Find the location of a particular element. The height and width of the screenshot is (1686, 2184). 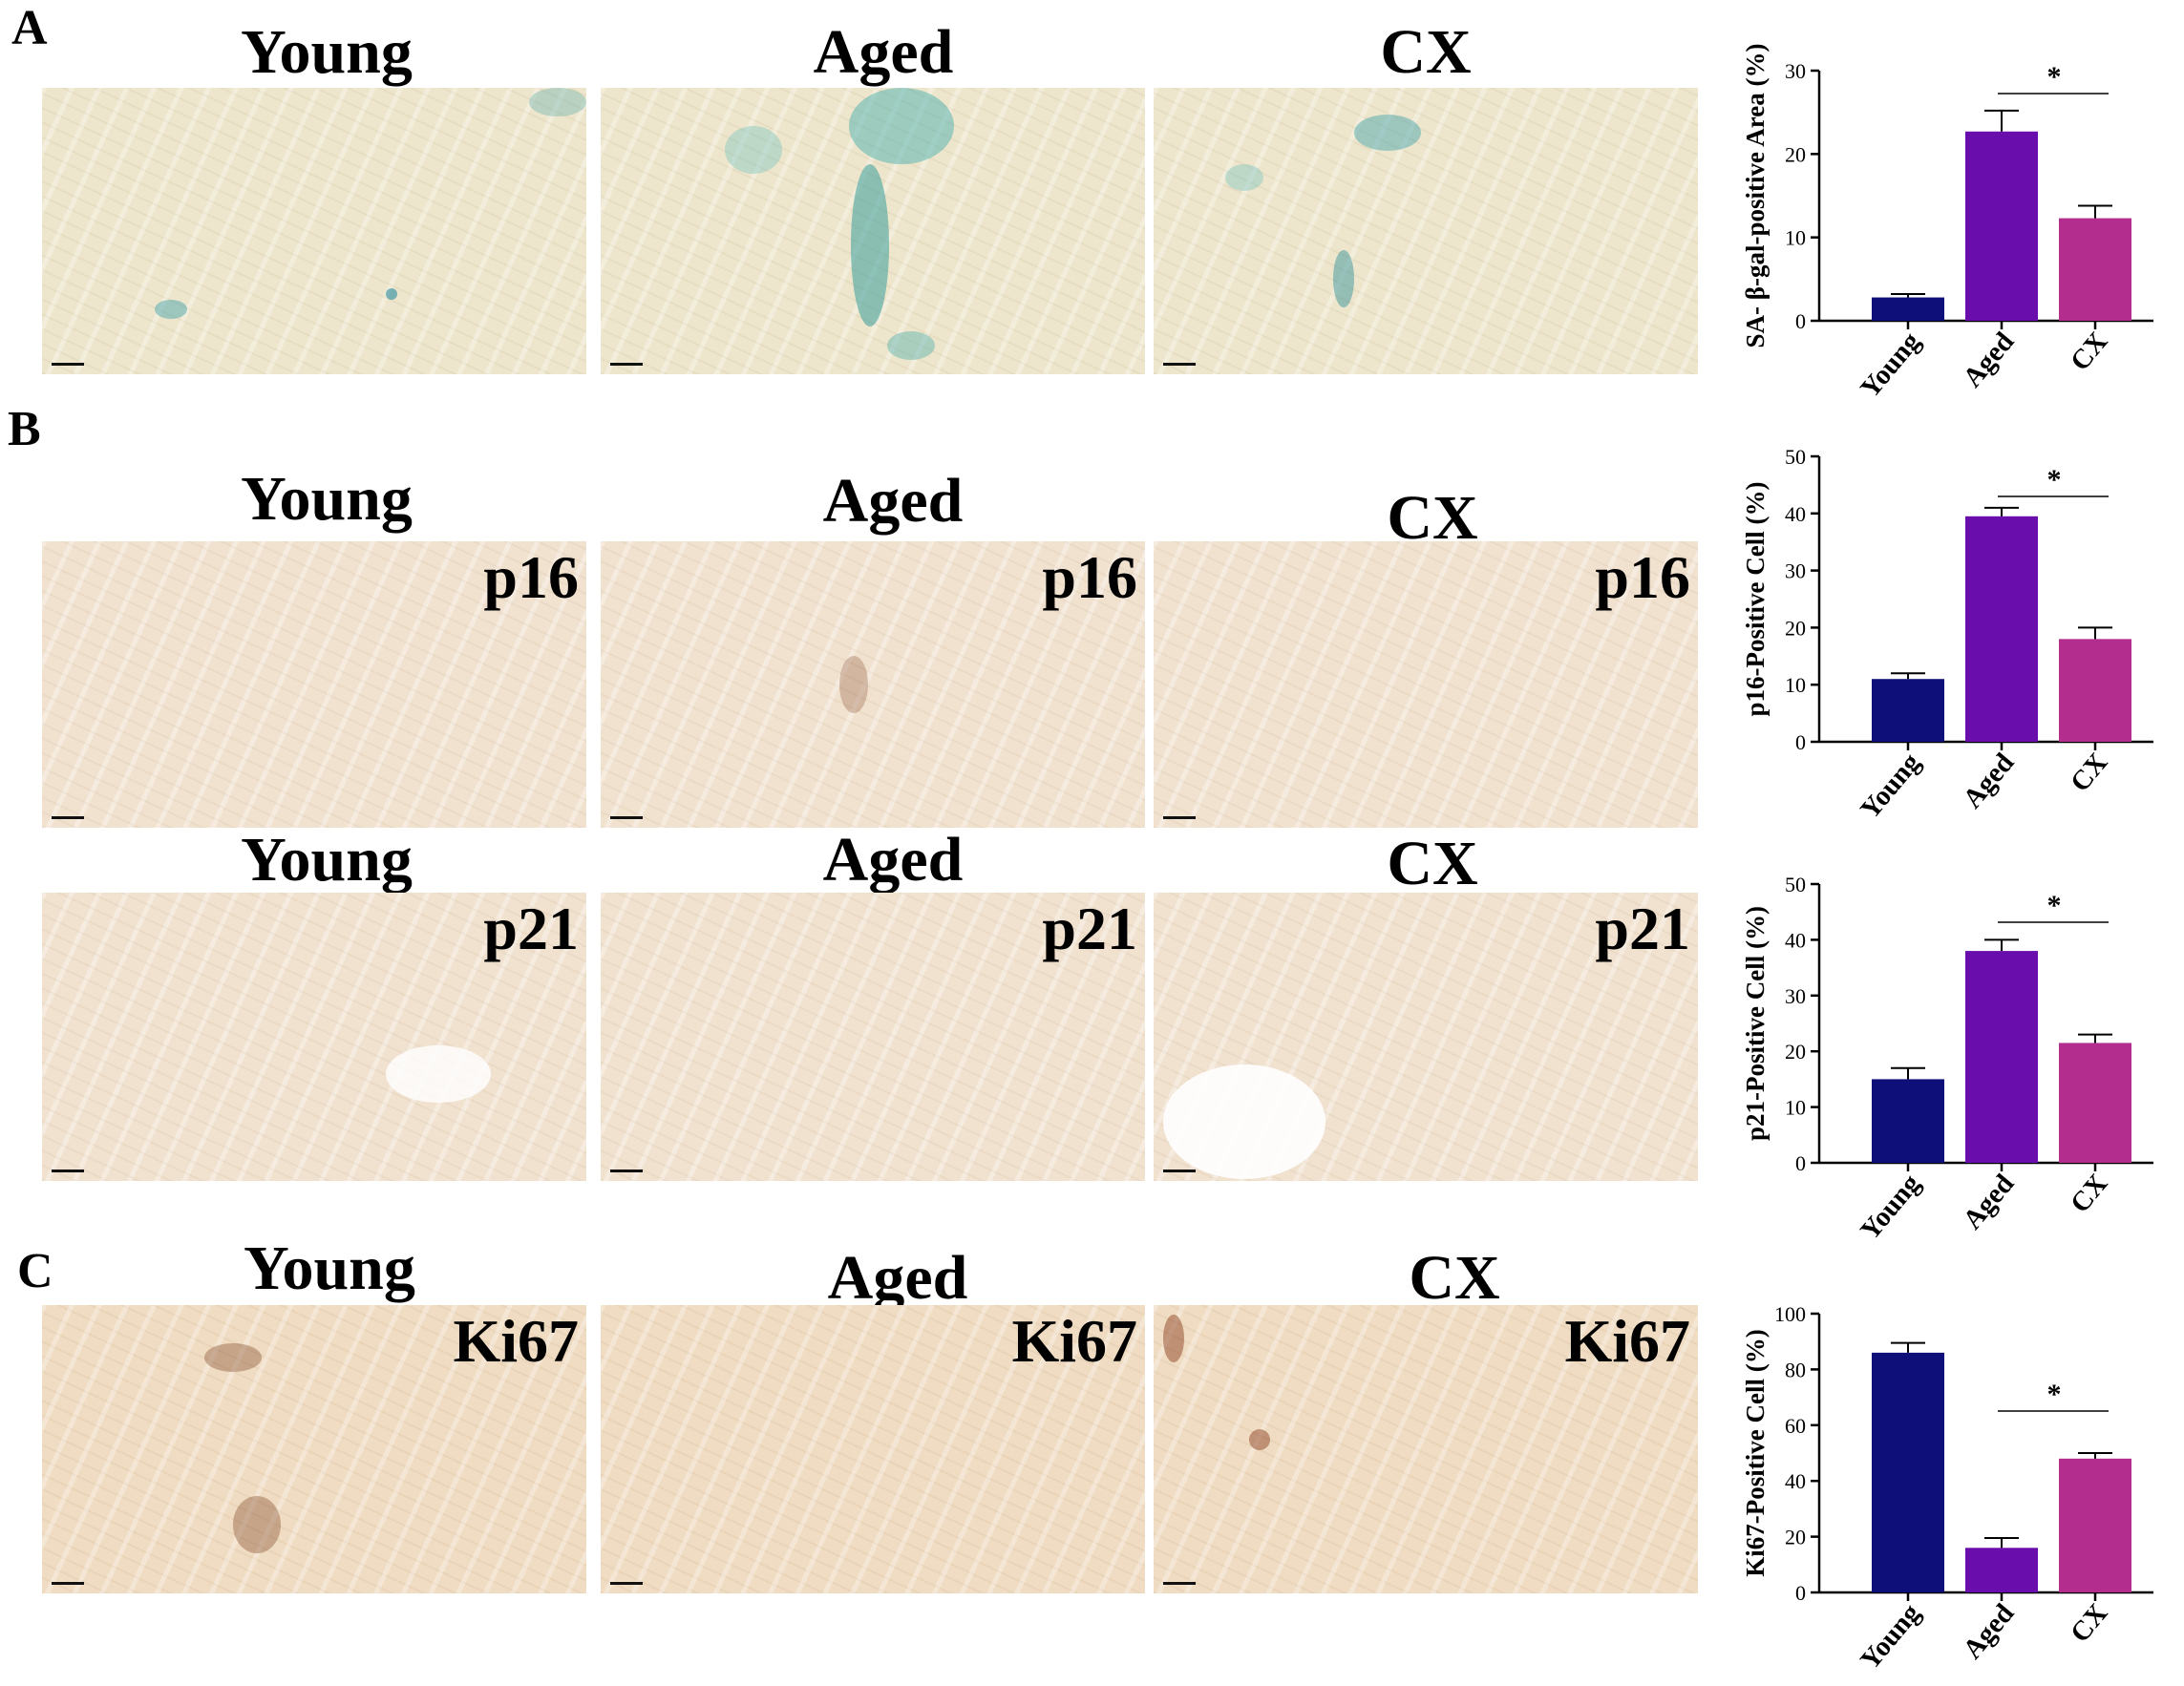

panel-a-title-aged: Aged is located at coordinates (884, 52).